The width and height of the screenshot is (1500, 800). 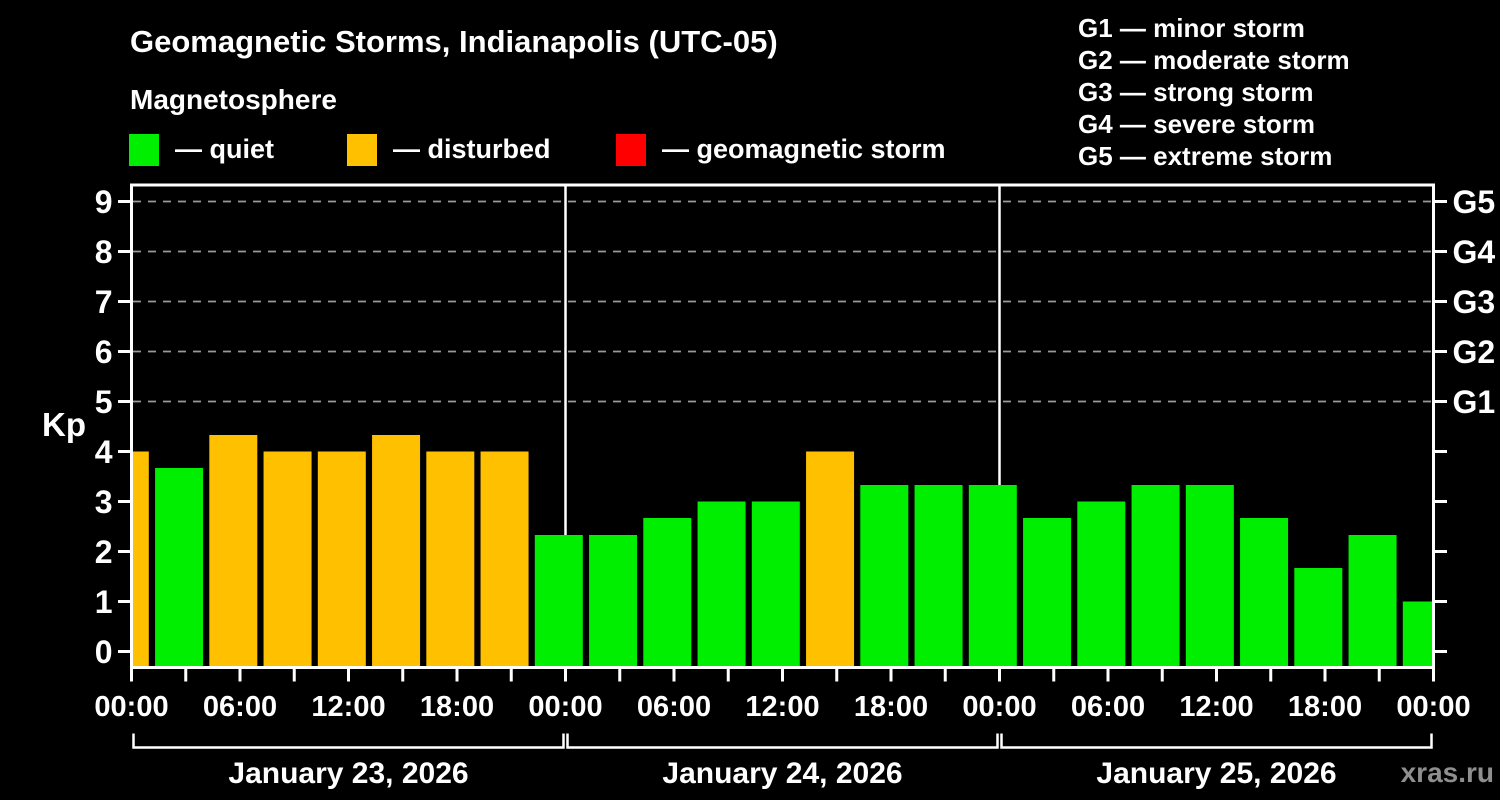 What do you see at coordinates (104, 352) in the screenshot?
I see `y-tick-label: 6` at bounding box center [104, 352].